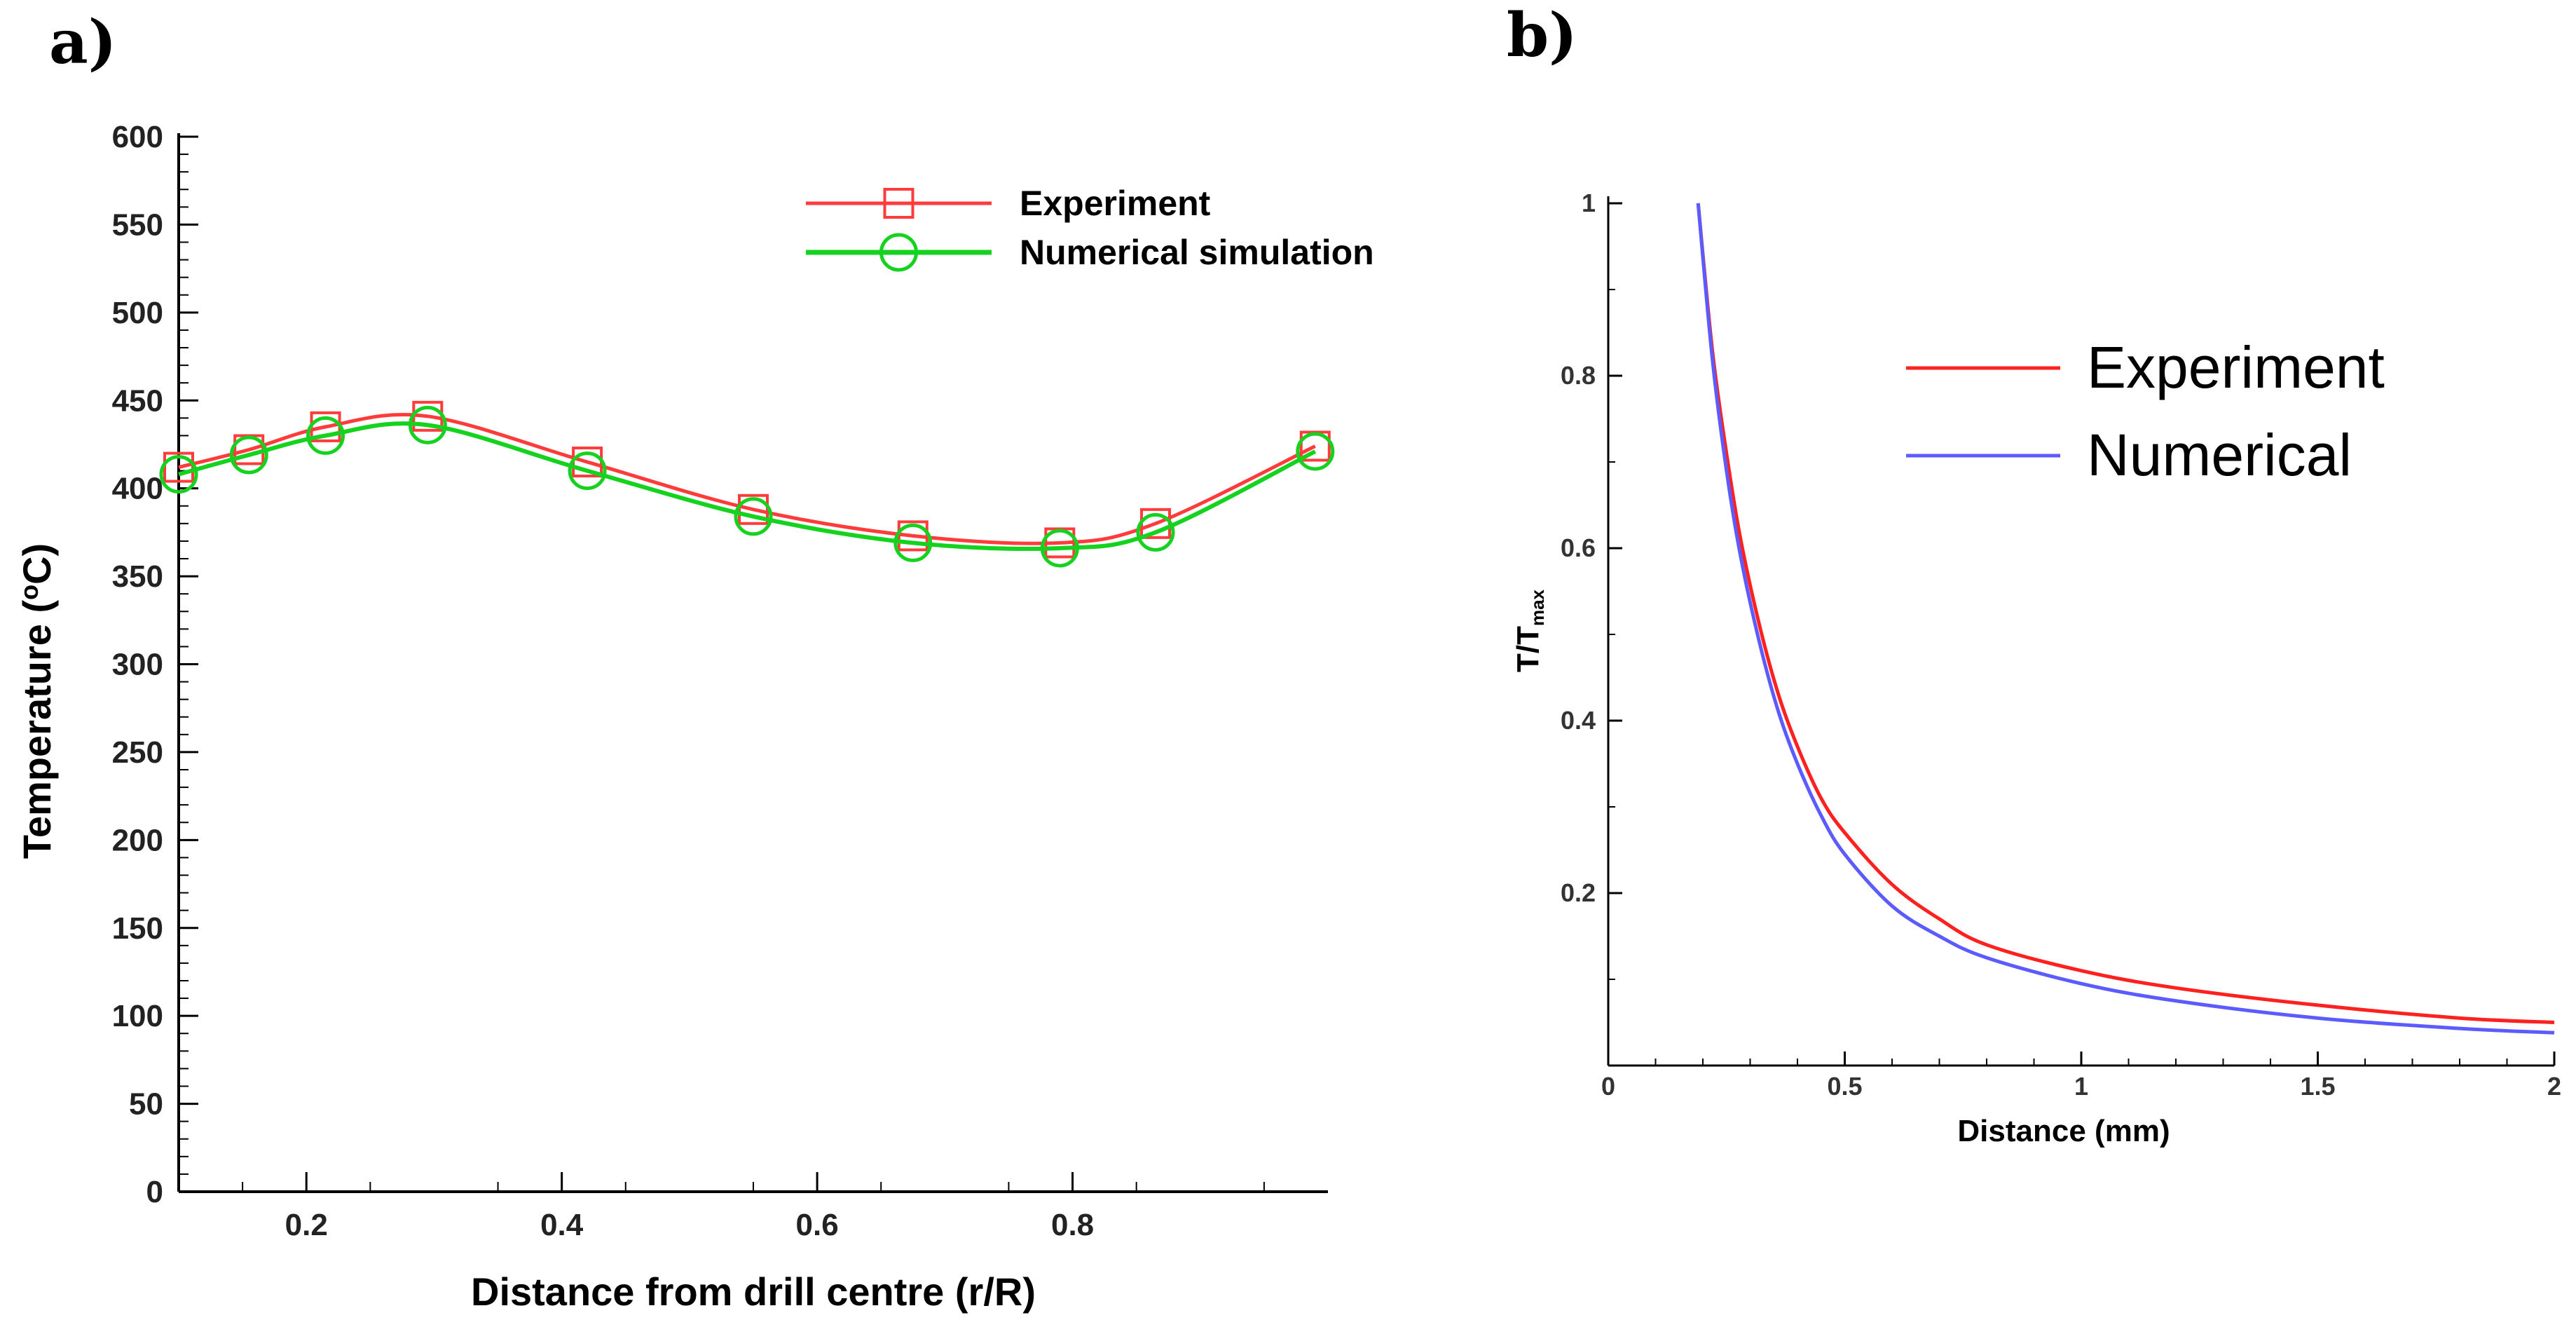 The image size is (2576, 1327). Describe the element at coordinates (137, 137) in the screenshot. I see `panel-a-y-tick-label: 600` at that location.